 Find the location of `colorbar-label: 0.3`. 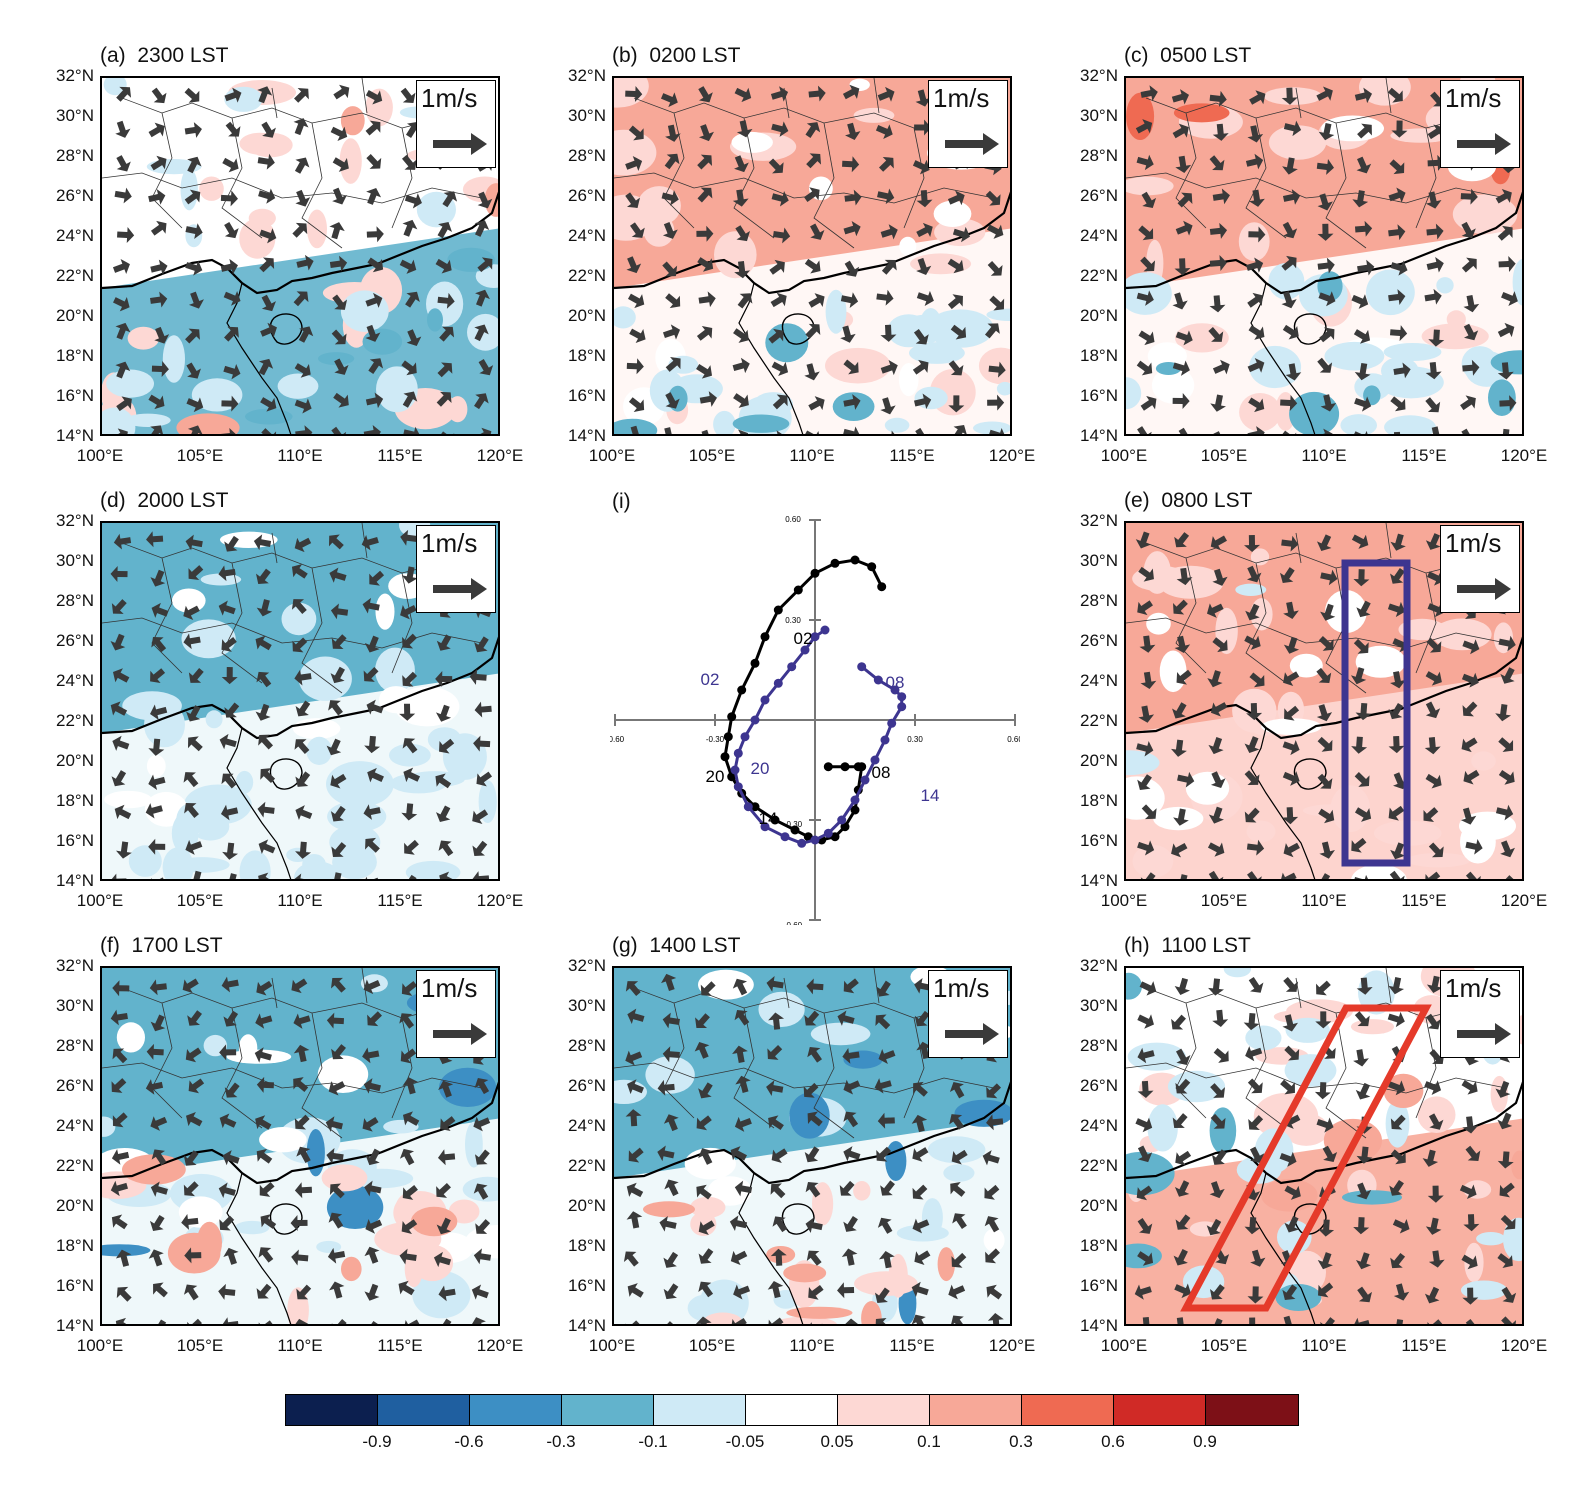

colorbar-label: 0.3 is located at coordinates (1021, 1441).